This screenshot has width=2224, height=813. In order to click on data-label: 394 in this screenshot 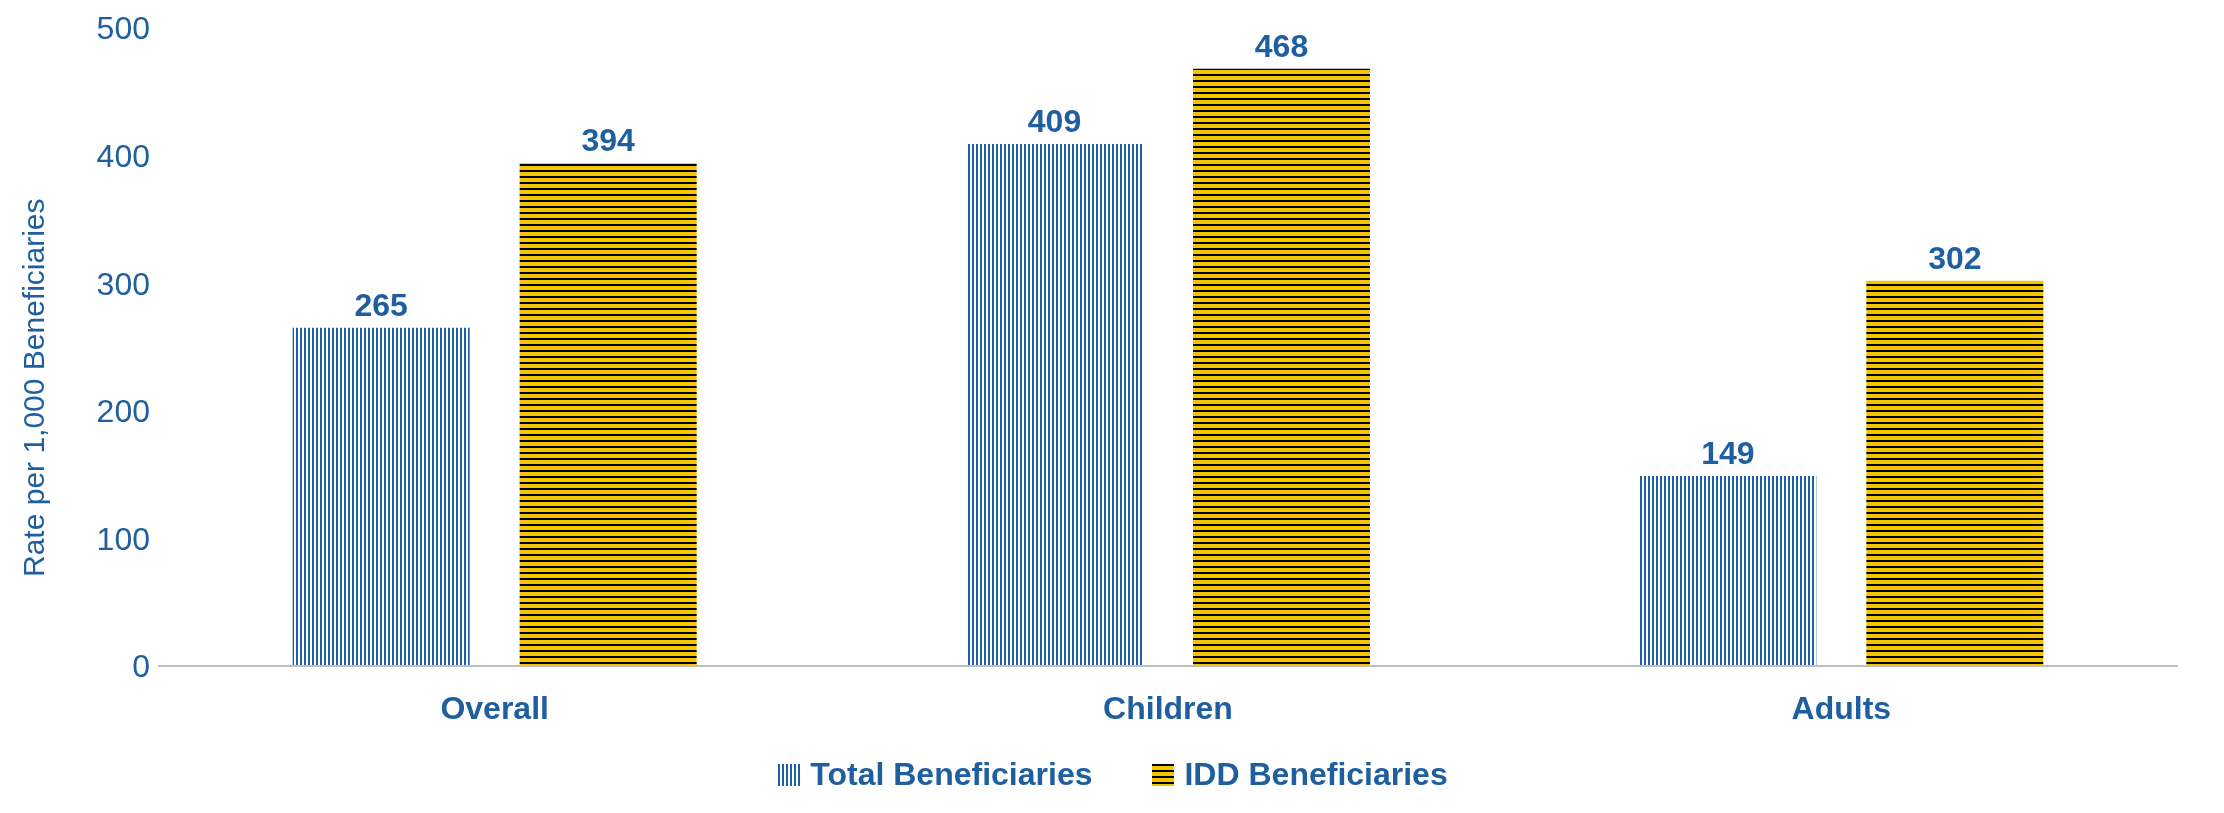, I will do `click(608, 140)`.